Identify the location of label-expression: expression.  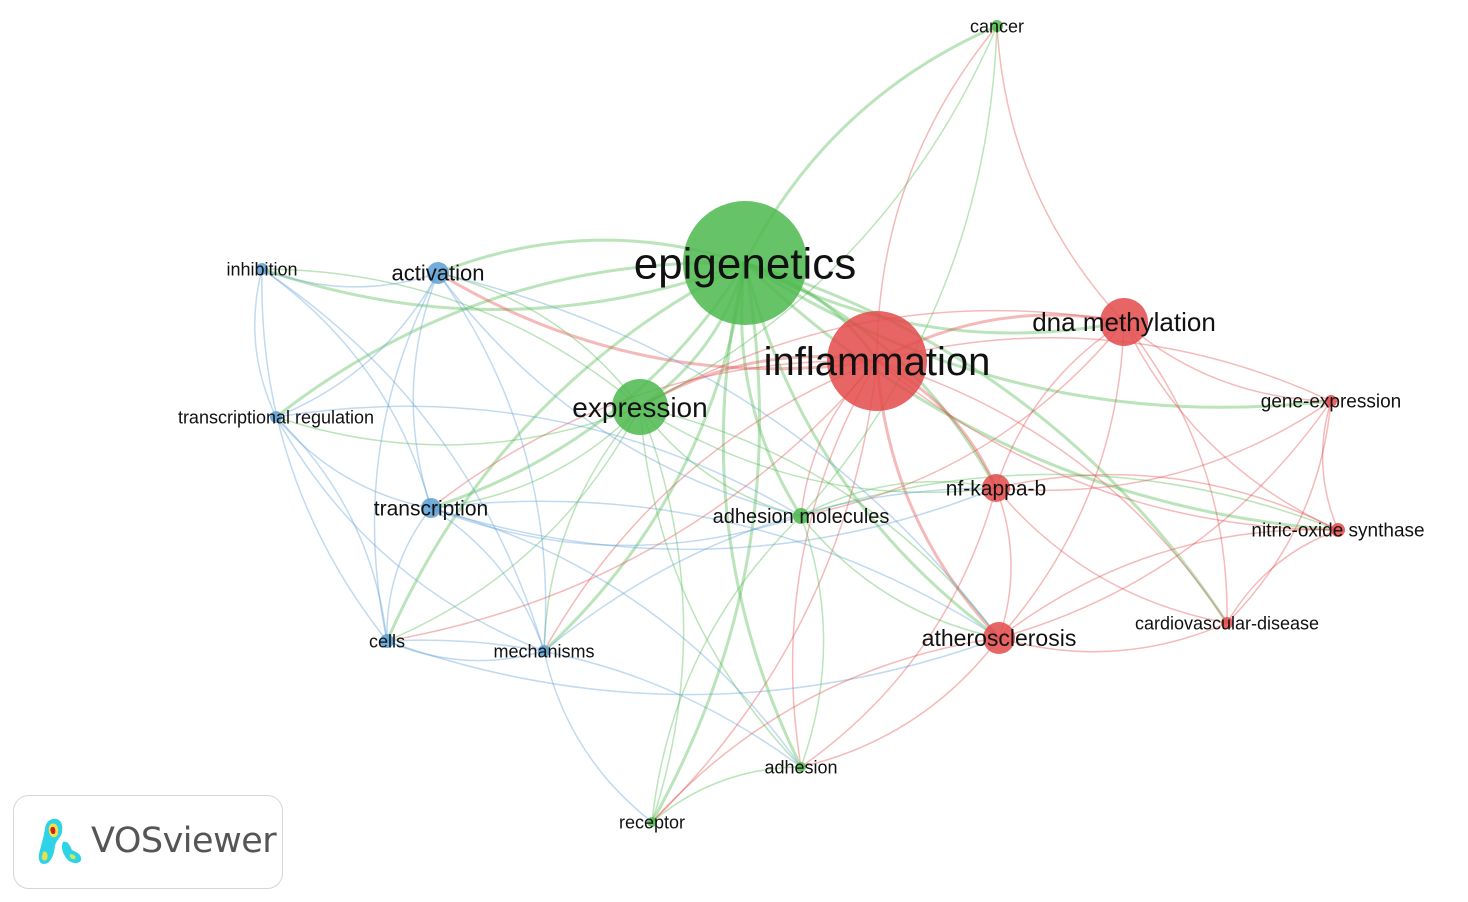
(639, 407).